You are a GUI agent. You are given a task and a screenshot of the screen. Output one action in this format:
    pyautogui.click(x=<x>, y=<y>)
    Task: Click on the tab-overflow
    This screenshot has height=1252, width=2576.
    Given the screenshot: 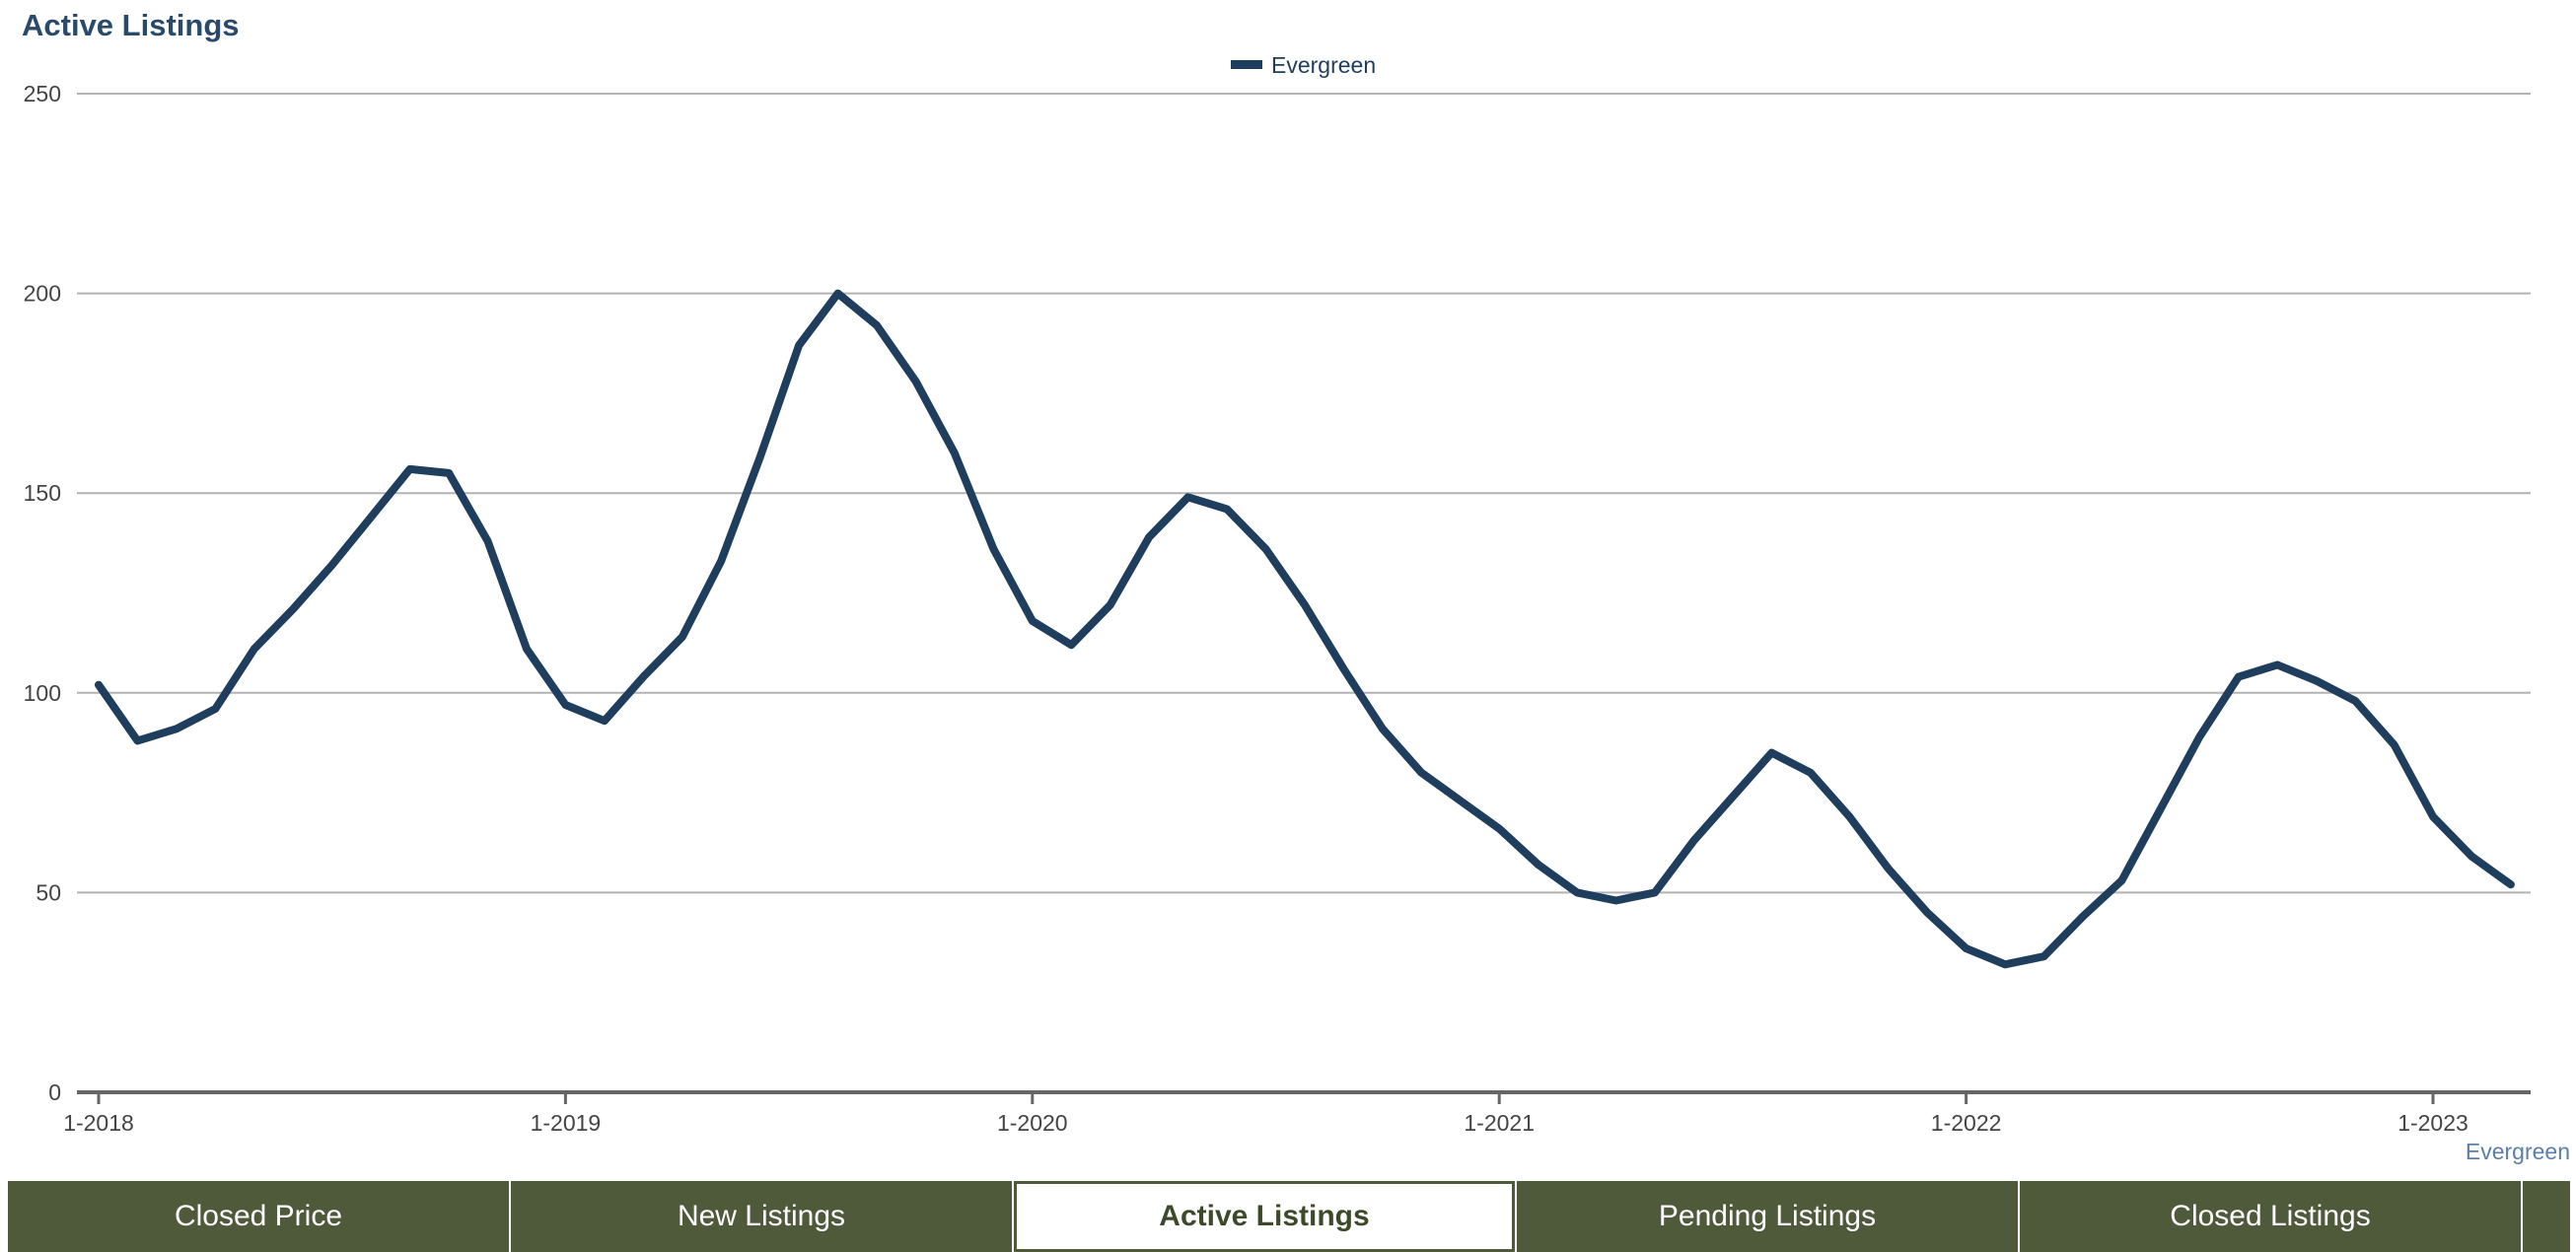 What is the action you would take?
    pyautogui.click(x=2546, y=1216)
    